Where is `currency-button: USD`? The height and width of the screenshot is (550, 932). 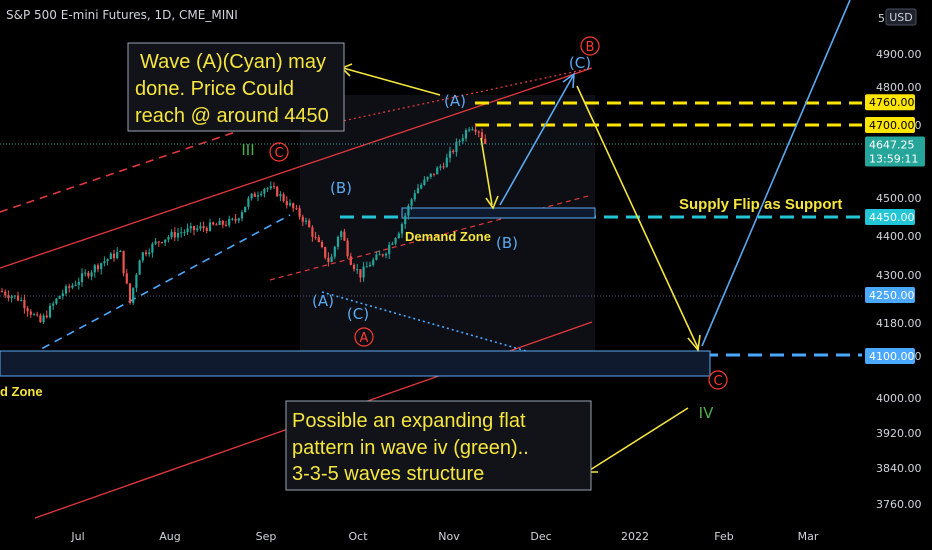
currency-button: USD is located at coordinates (901, 17).